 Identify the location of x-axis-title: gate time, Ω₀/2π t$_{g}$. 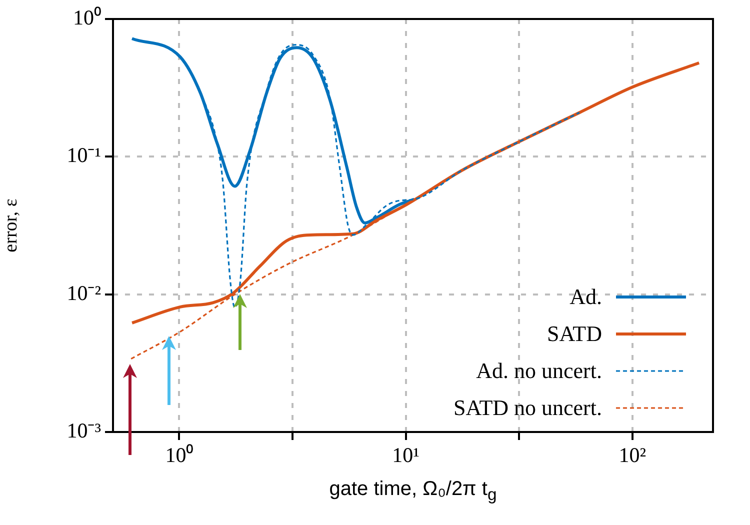
(413, 491).